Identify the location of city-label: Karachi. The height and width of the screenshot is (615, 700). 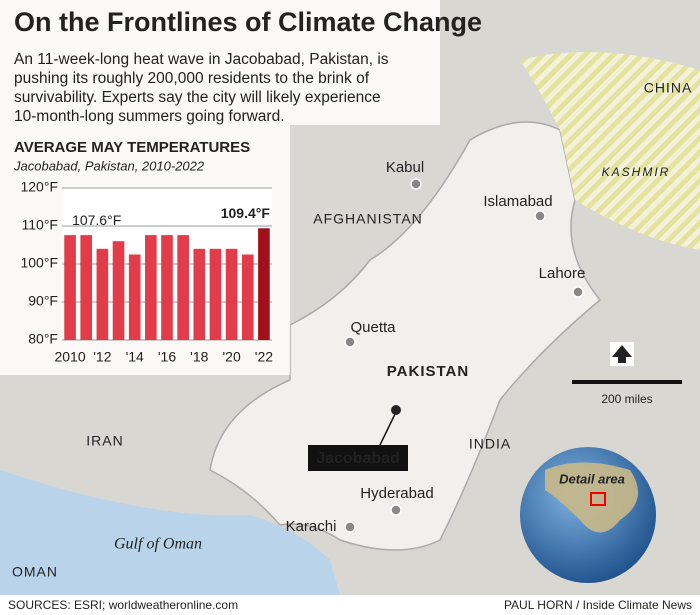
(311, 526).